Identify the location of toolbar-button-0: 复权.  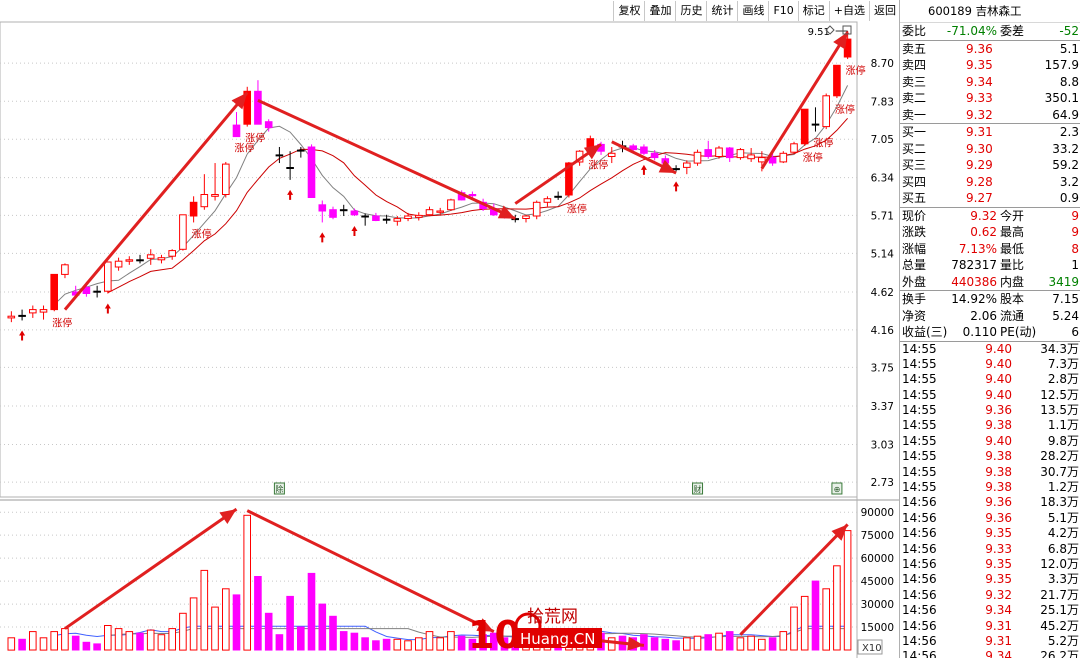
(629, 11).